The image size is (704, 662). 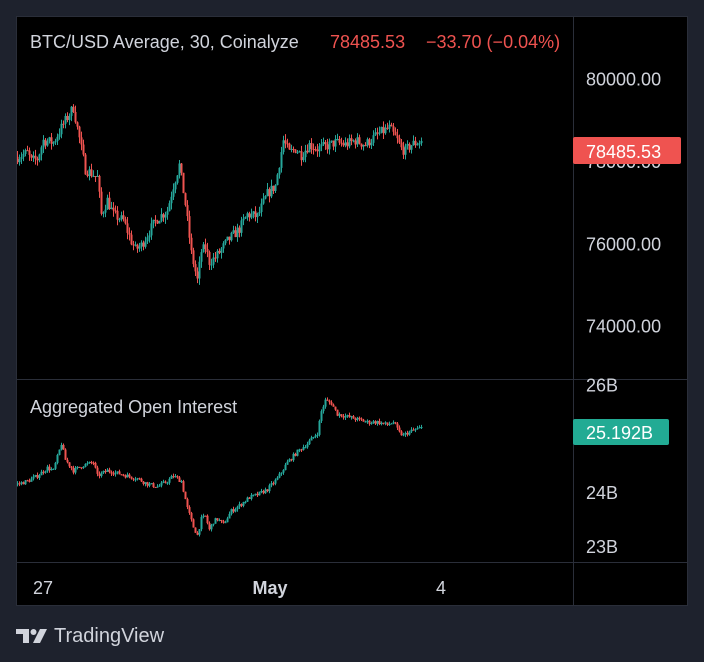 I want to click on oi-title: Aggregated Open Interest, so click(x=133, y=407).